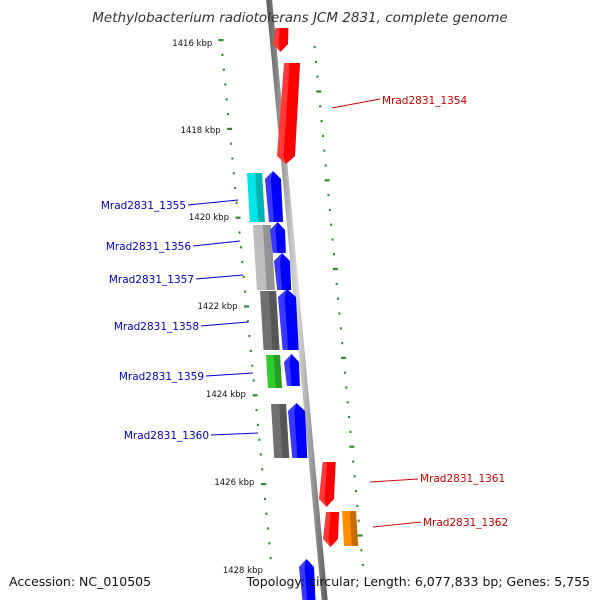 Image resolution: width=600 pixels, height=600 pixels. What do you see at coordinates (462, 479) in the screenshot?
I see `gene-label: Mrad2831_1361` at bounding box center [462, 479].